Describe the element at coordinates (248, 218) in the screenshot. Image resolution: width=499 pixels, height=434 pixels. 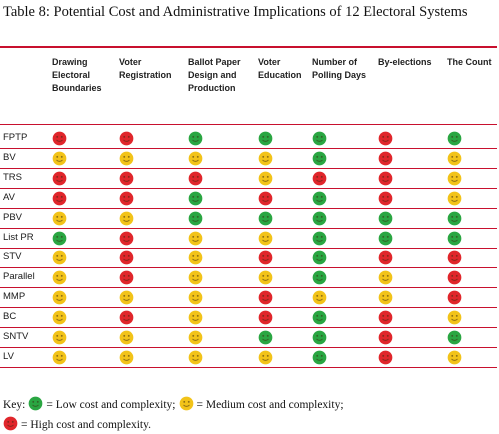
I see `table-row: PBV` at that location.